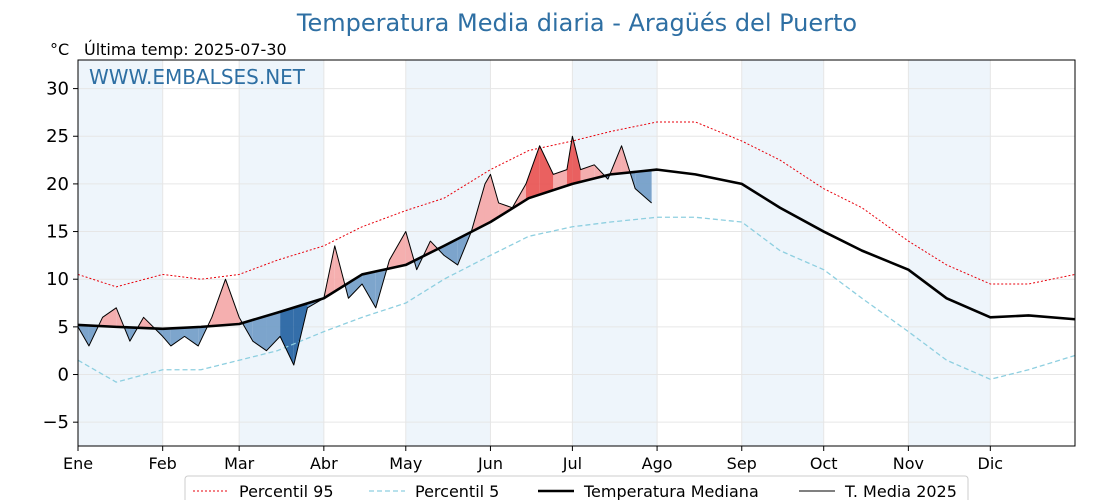  What do you see at coordinates (572, 463) in the screenshot?
I see `x-tick-label: Jul` at bounding box center [572, 463].